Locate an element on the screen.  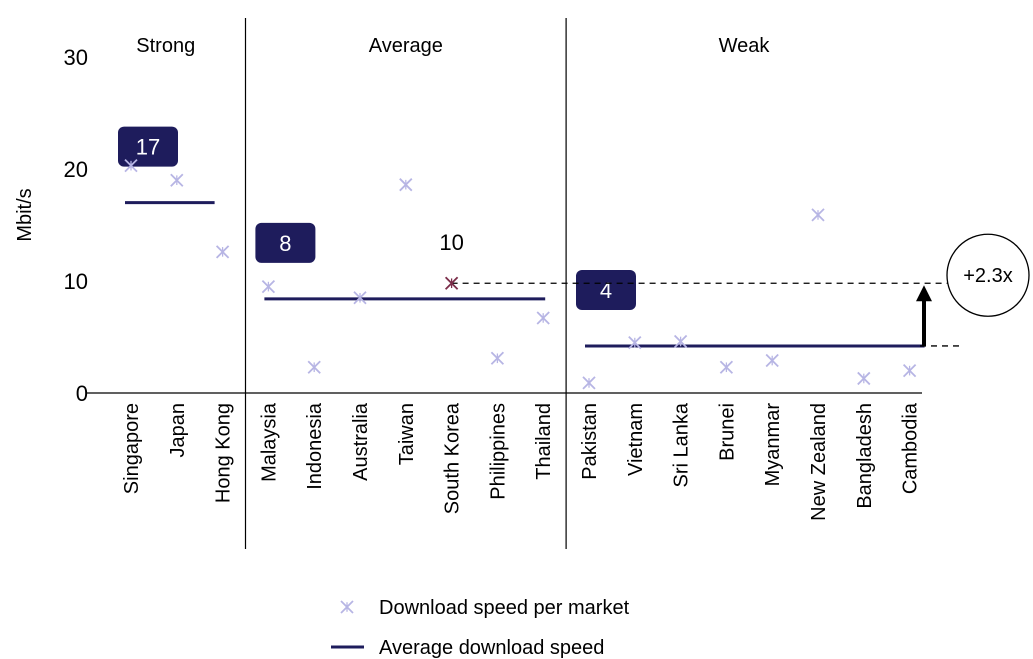
x-tick-label: Singapore is located at coordinates (132, 448).